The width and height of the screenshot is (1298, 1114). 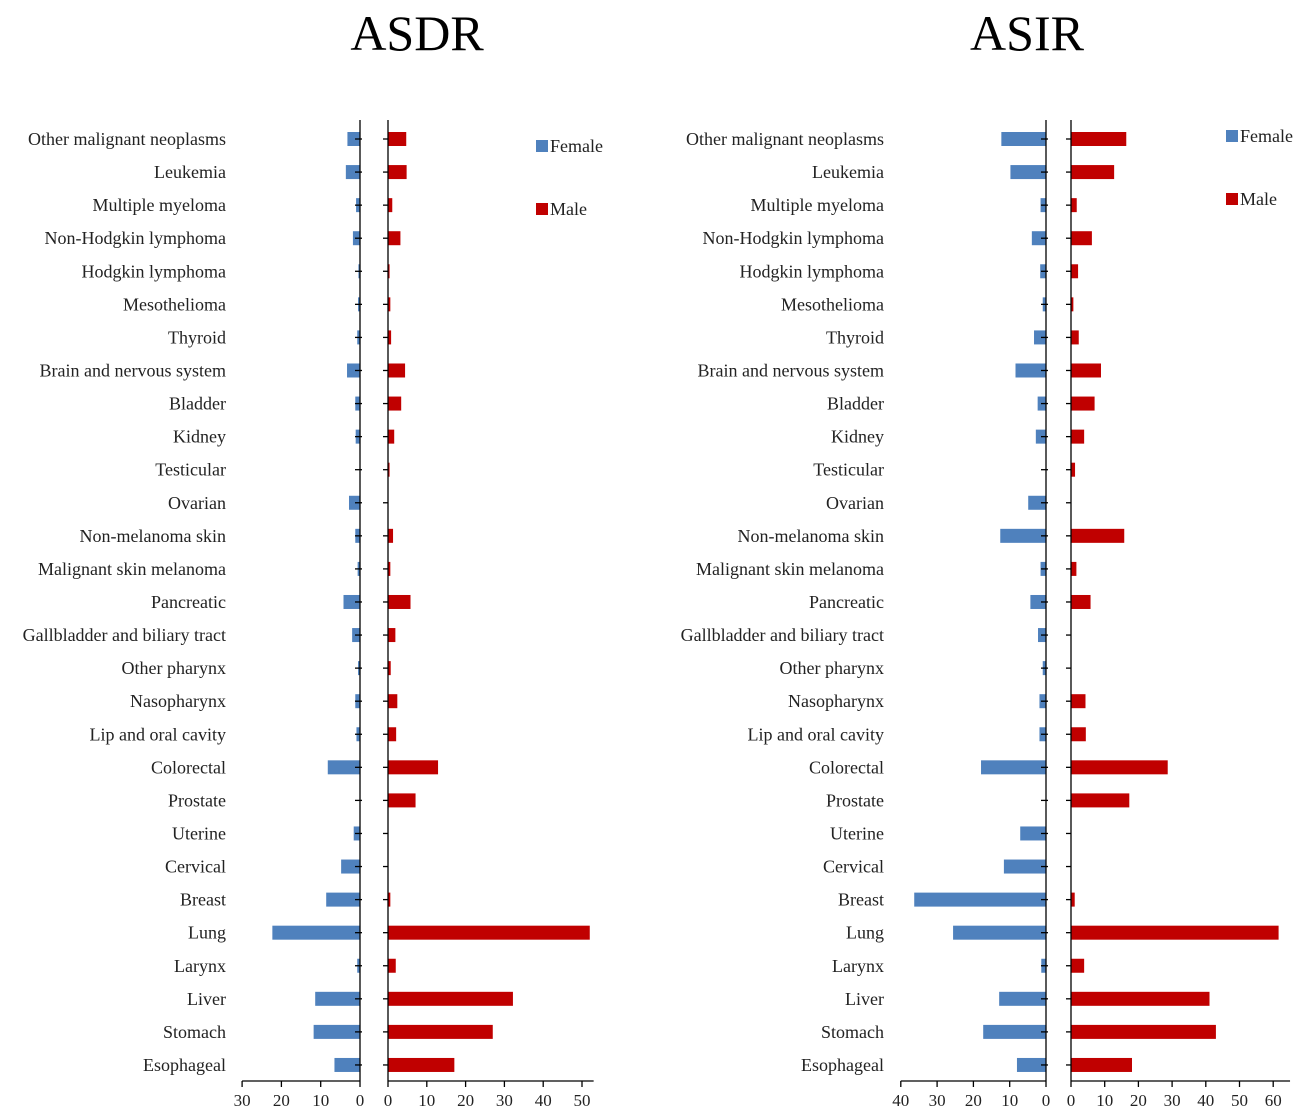 What do you see at coordinates (582, 1100) in the screenshot?
I see `male-x-tick-label: 50` at bounding box center [582, 1100].